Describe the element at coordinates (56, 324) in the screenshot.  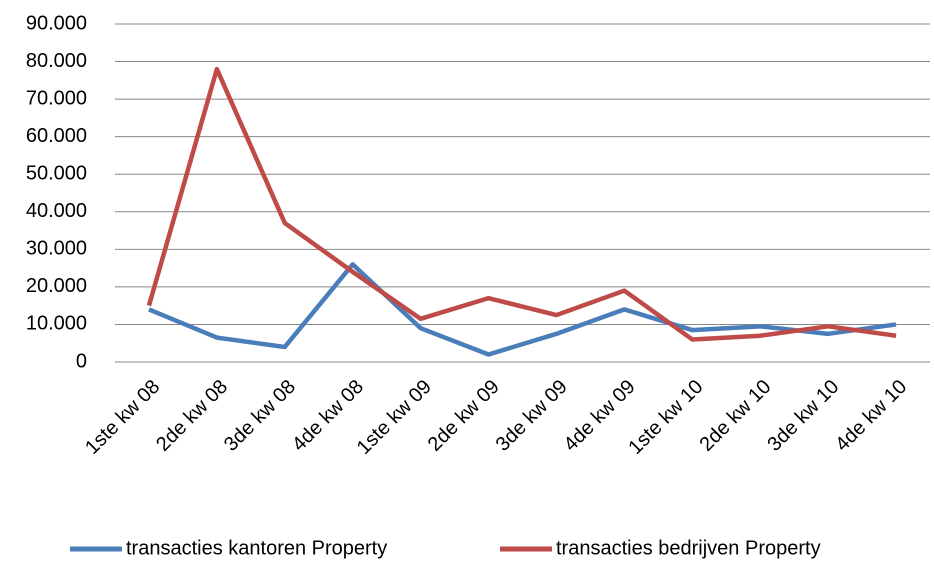
I see `y-tick-label: 10.000` at that location.